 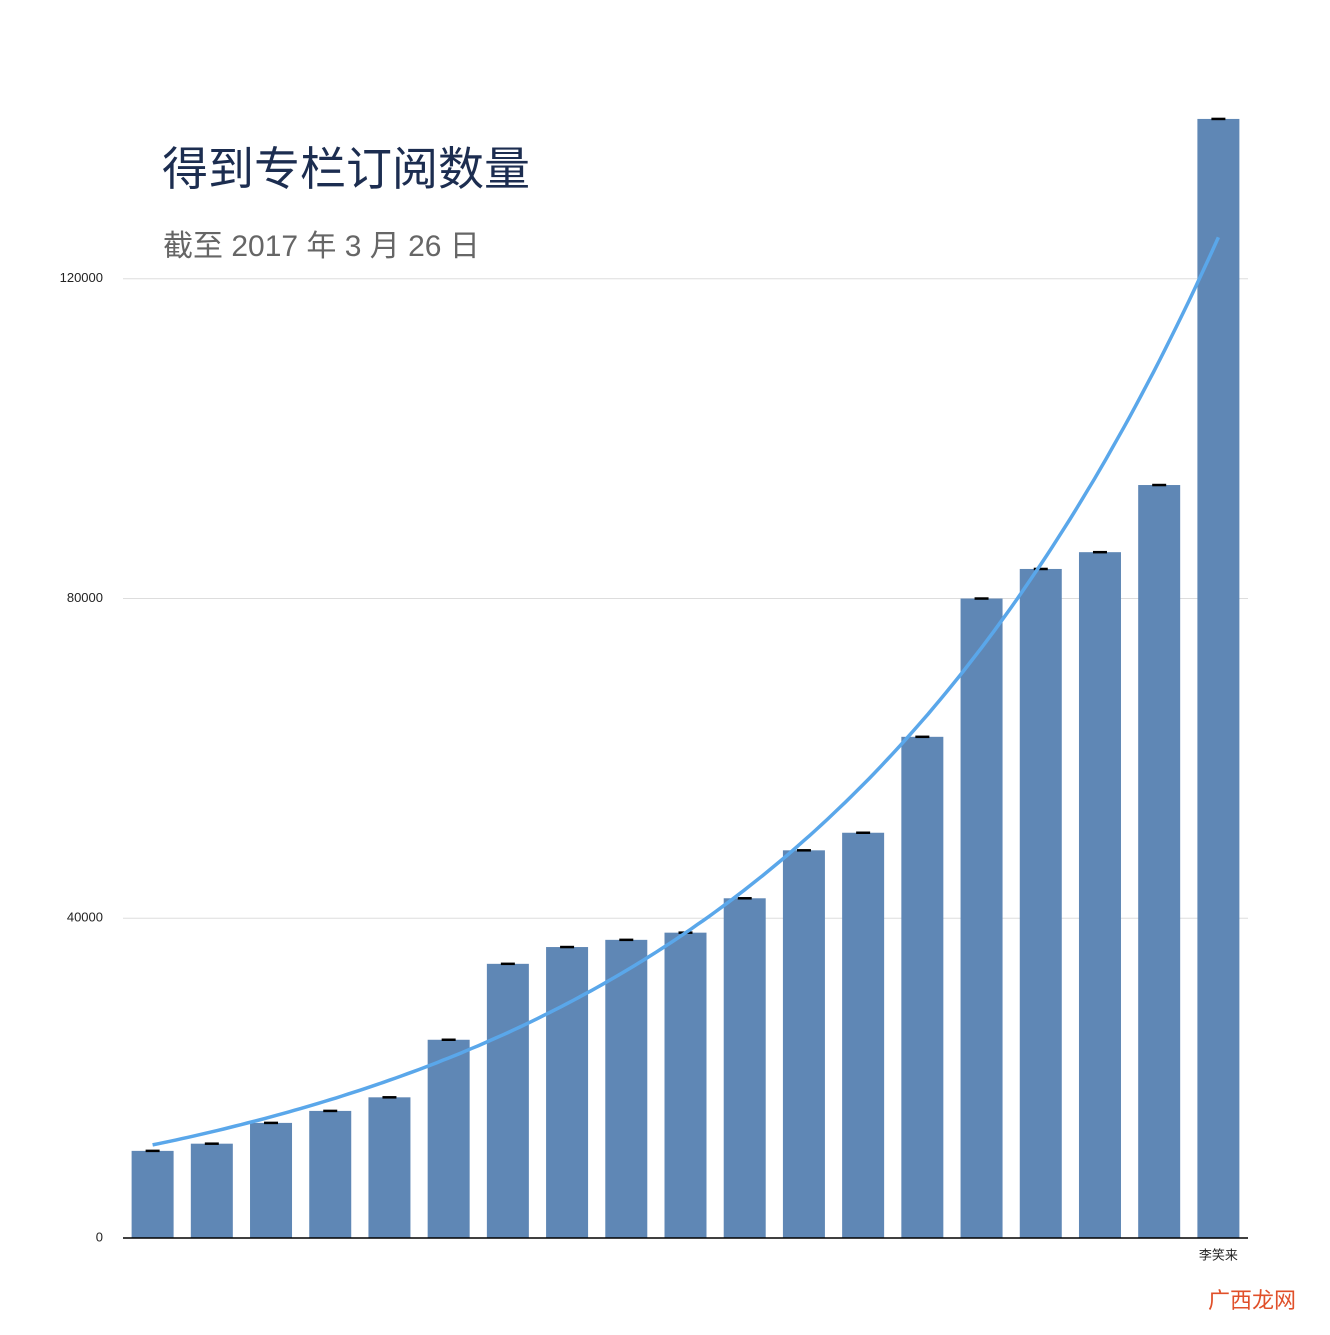 I want to click on y-tick-label: 80000, so click(x=85, y=597).